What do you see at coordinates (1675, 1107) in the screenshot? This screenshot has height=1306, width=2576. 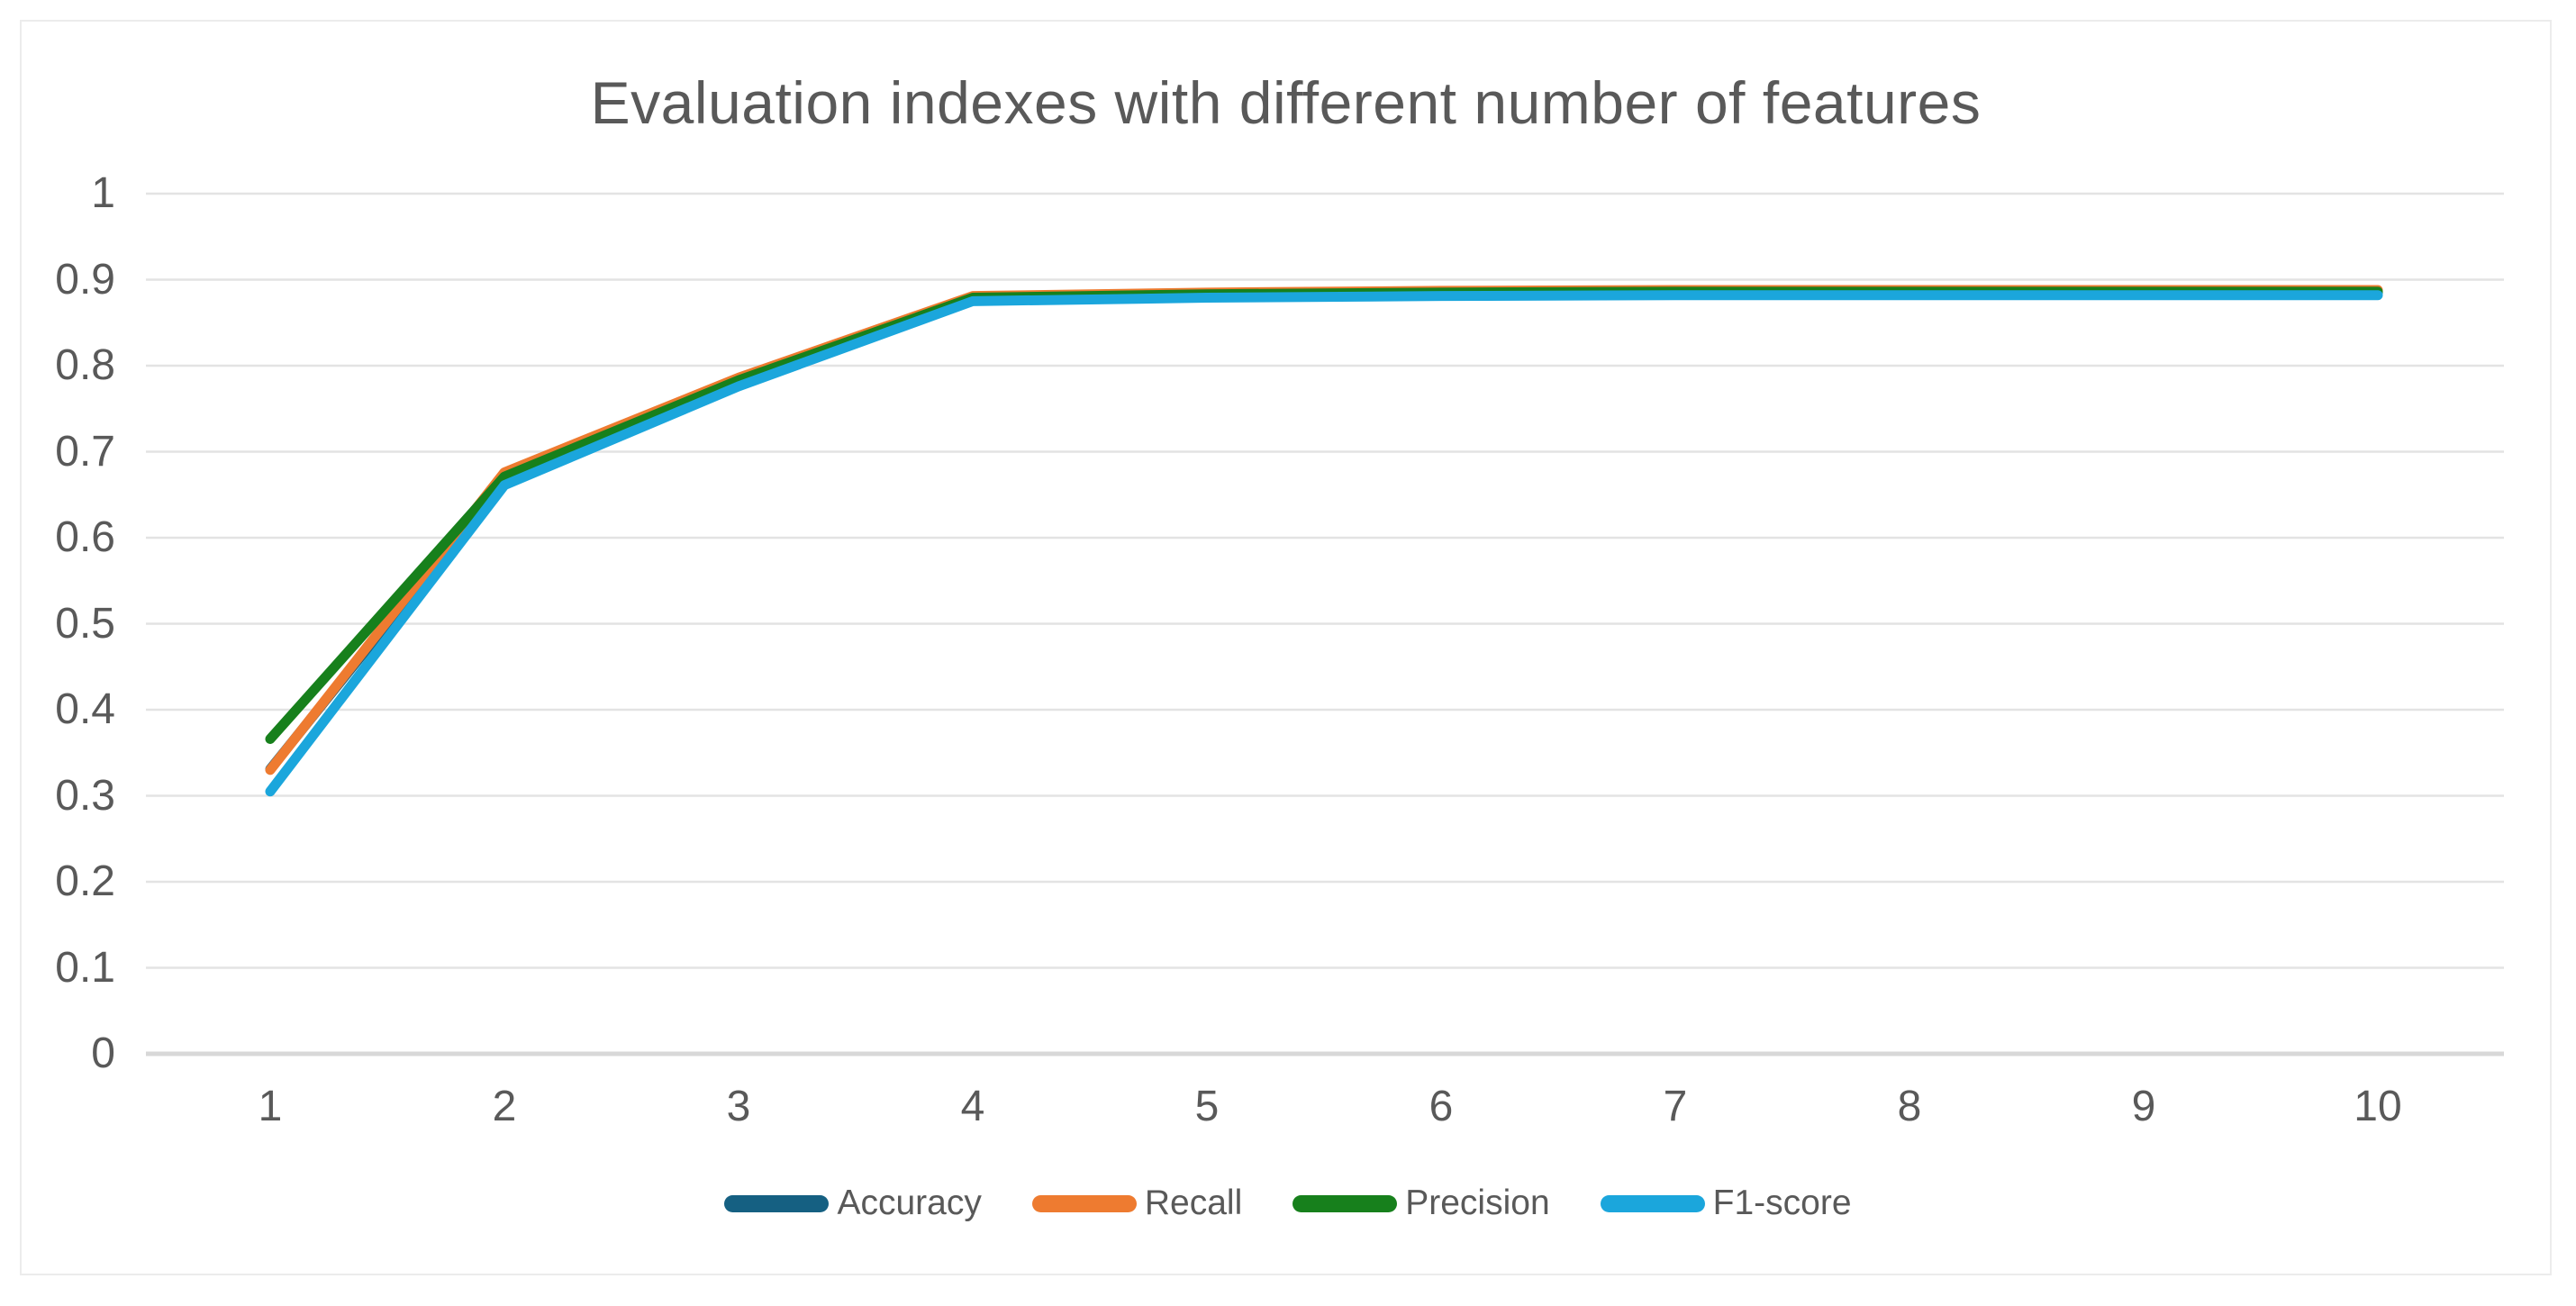 I see `x-tick-label: 7` at bounding box center [1675, 1107].